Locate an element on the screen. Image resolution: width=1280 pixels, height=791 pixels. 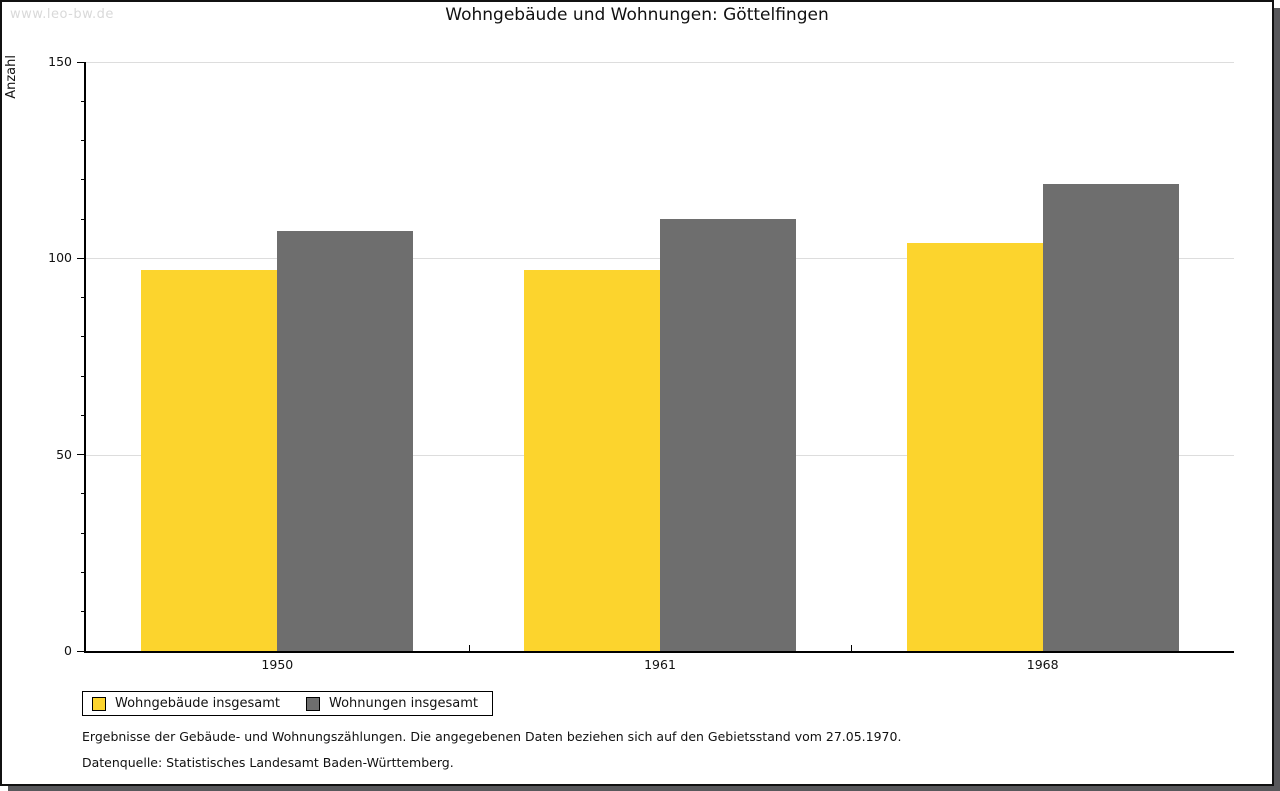
x-tick-label: 1961 is located at coordinates (660, 664).